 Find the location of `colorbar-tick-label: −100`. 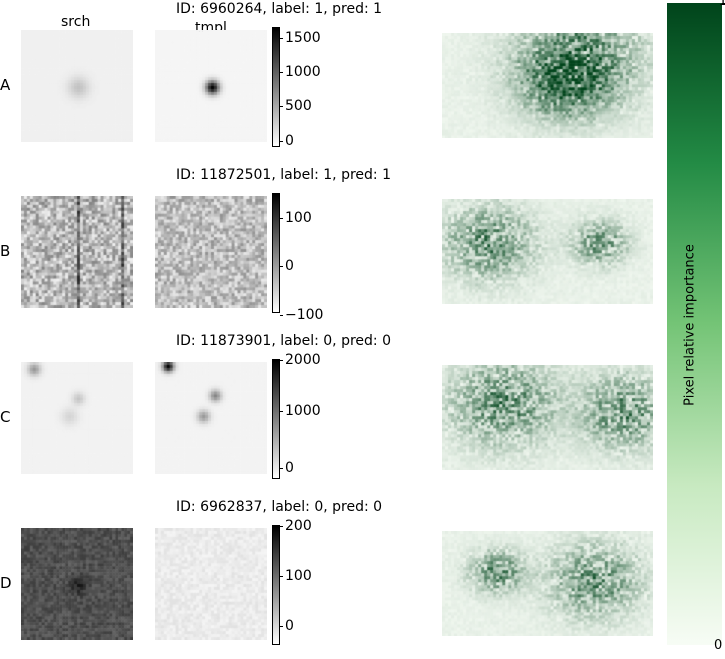

colorbar-tick-label: −100 is located at coordinates (304, 315).